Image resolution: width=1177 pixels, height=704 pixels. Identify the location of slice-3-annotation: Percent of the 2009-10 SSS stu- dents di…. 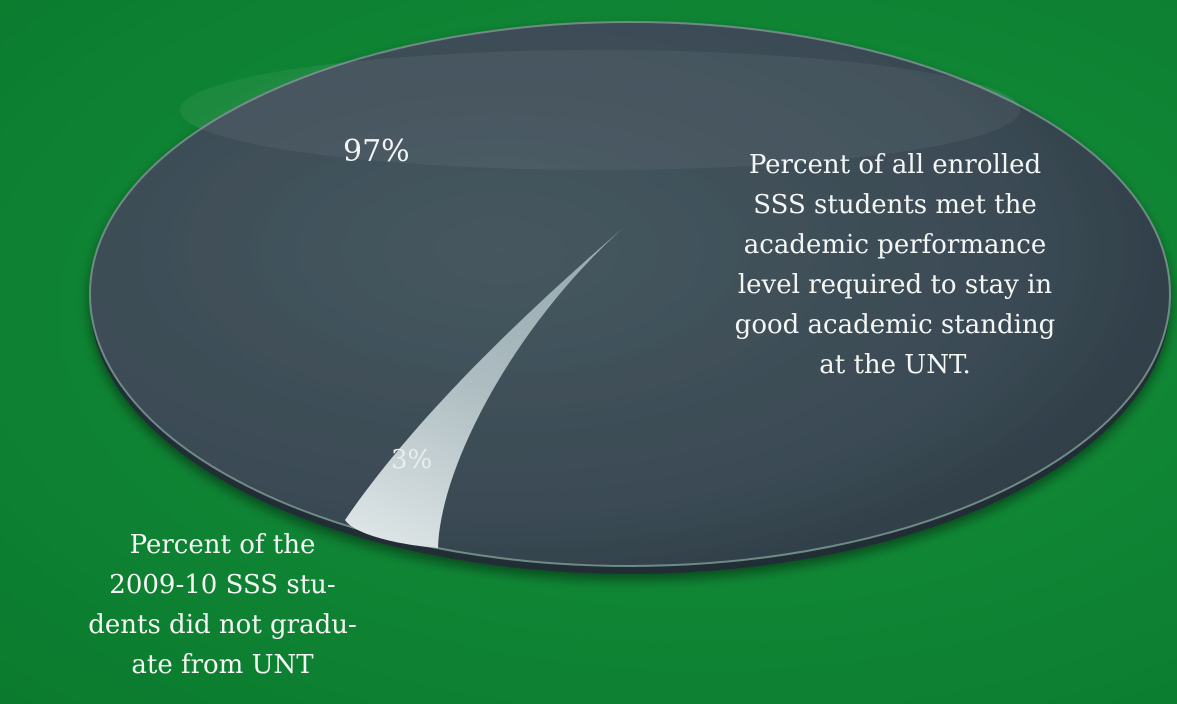
(222, 605).